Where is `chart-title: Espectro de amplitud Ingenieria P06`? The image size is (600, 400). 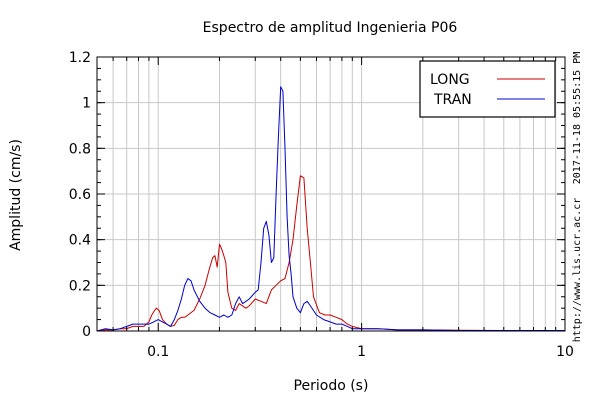 chart-title: Espectro de amplitud Ingenieria P06 is located at coordinates (330, 28).